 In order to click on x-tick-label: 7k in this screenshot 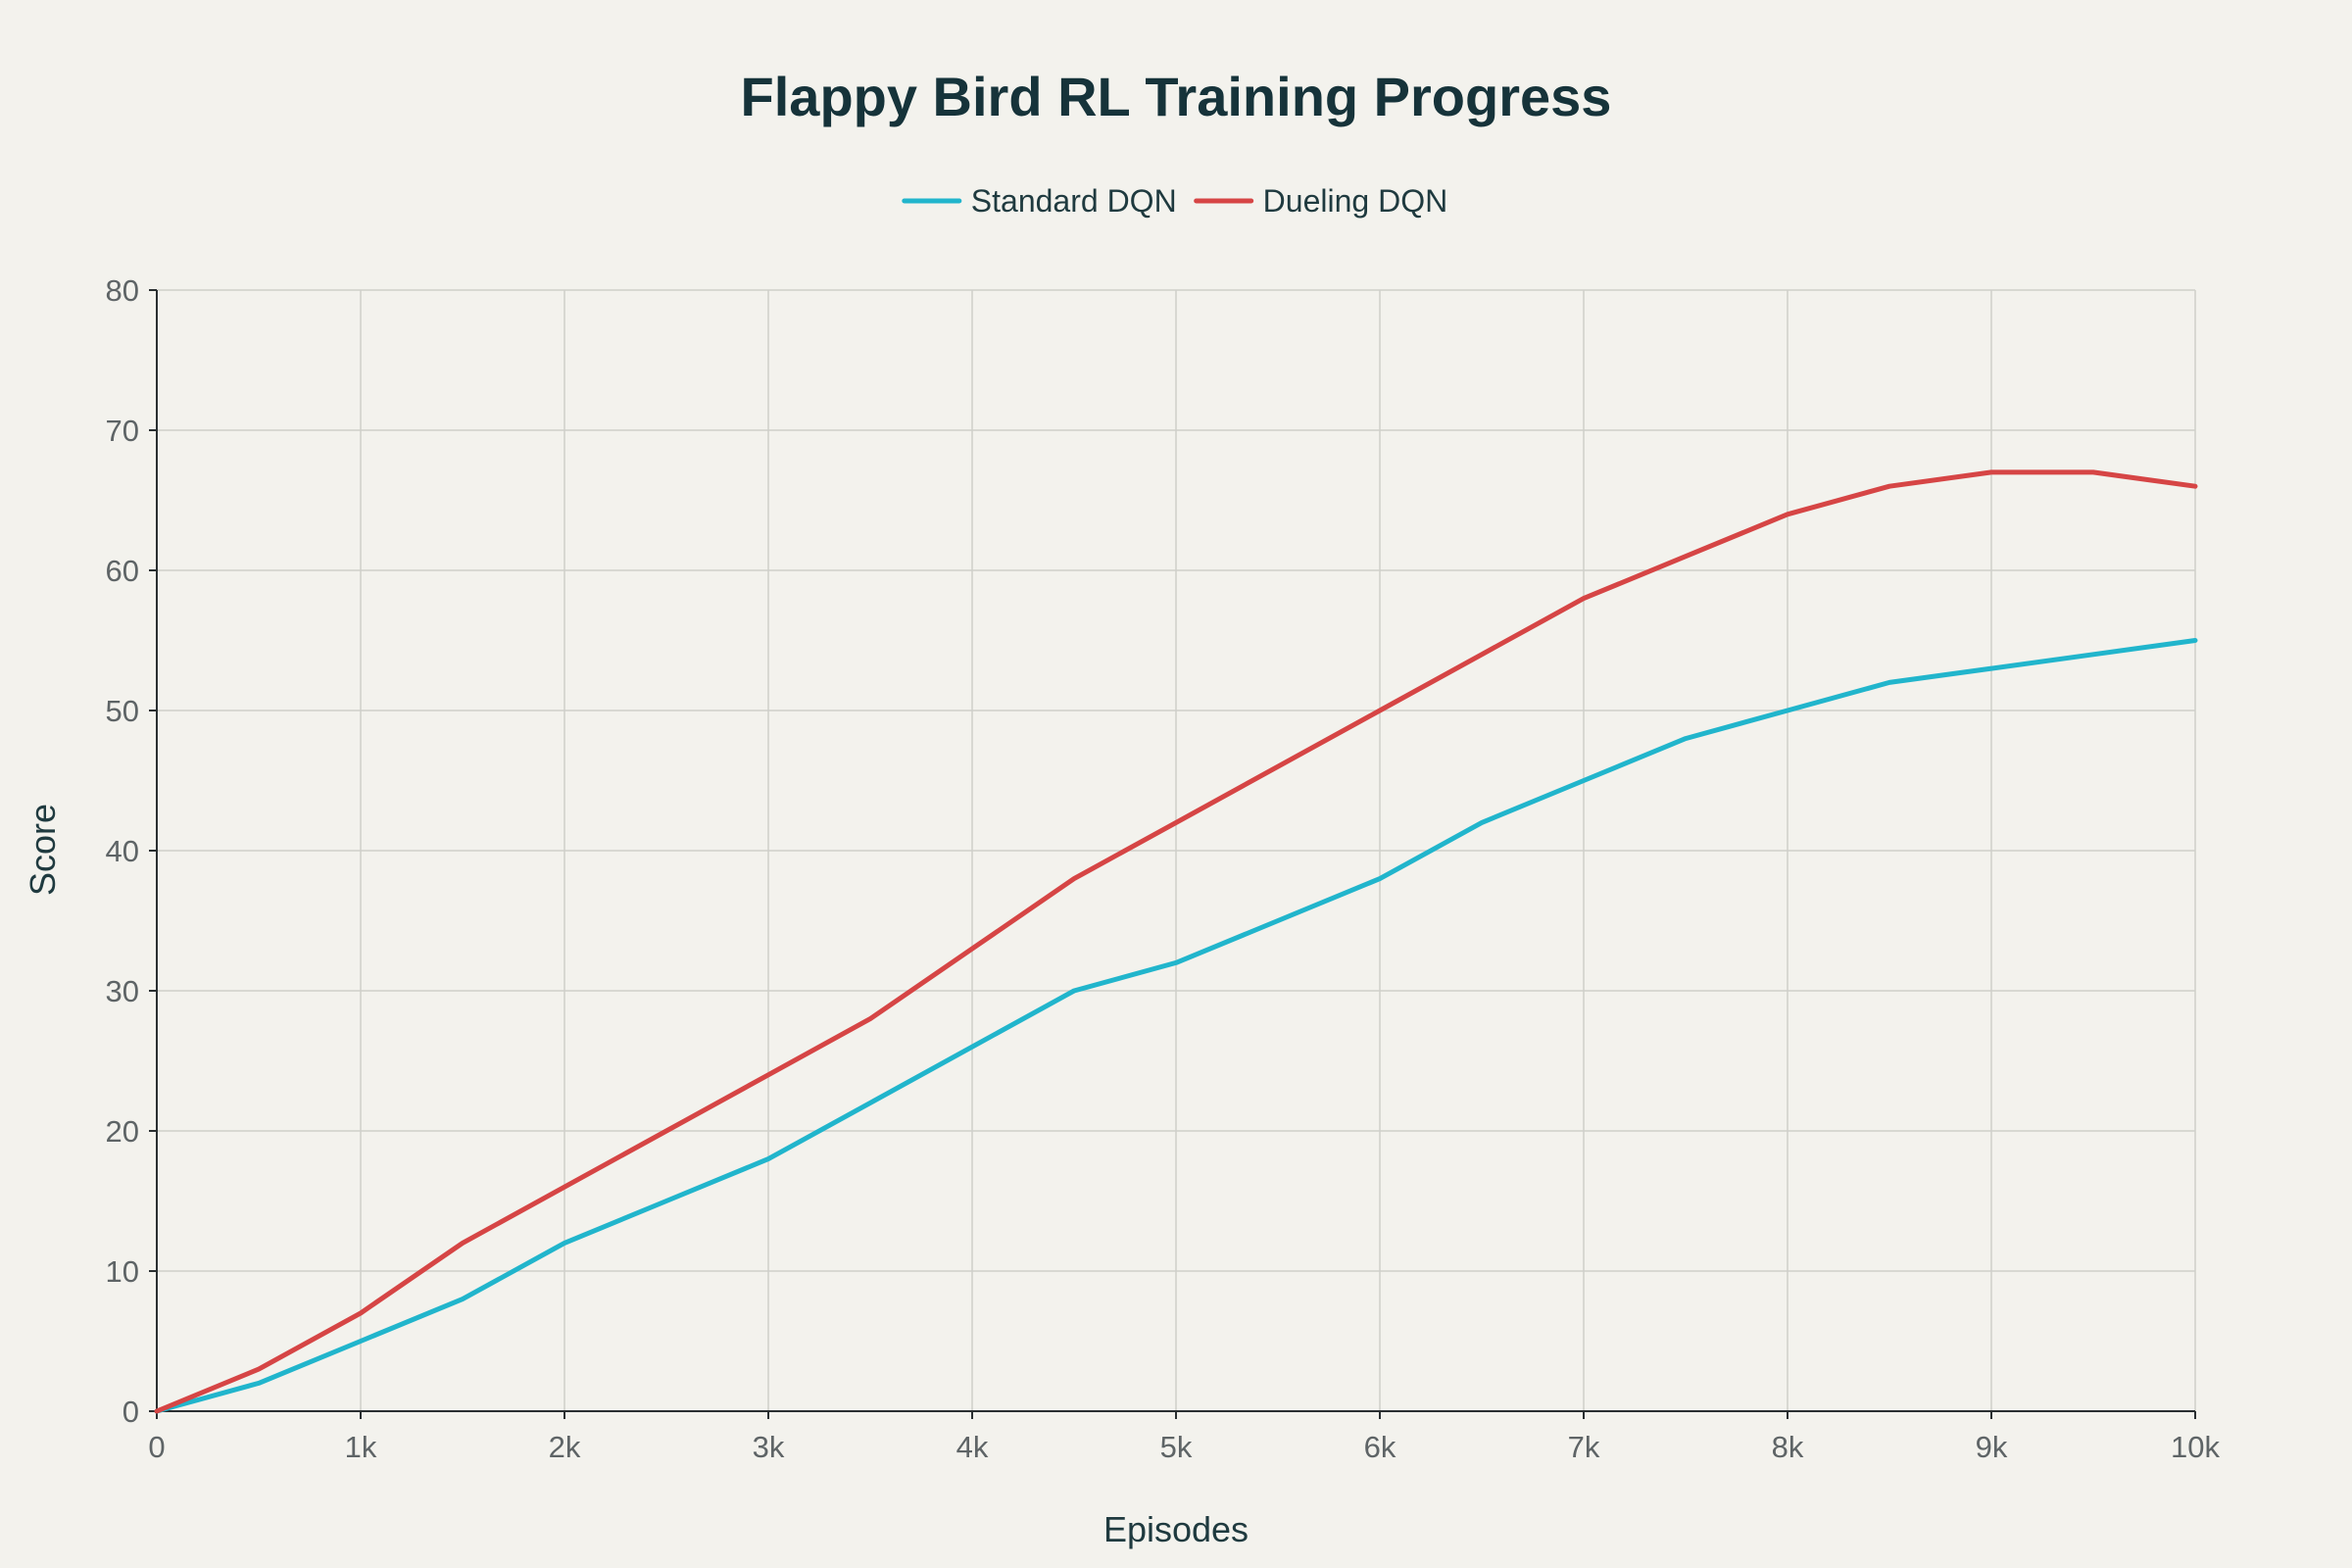, I will do `click(1584, 1447)`.